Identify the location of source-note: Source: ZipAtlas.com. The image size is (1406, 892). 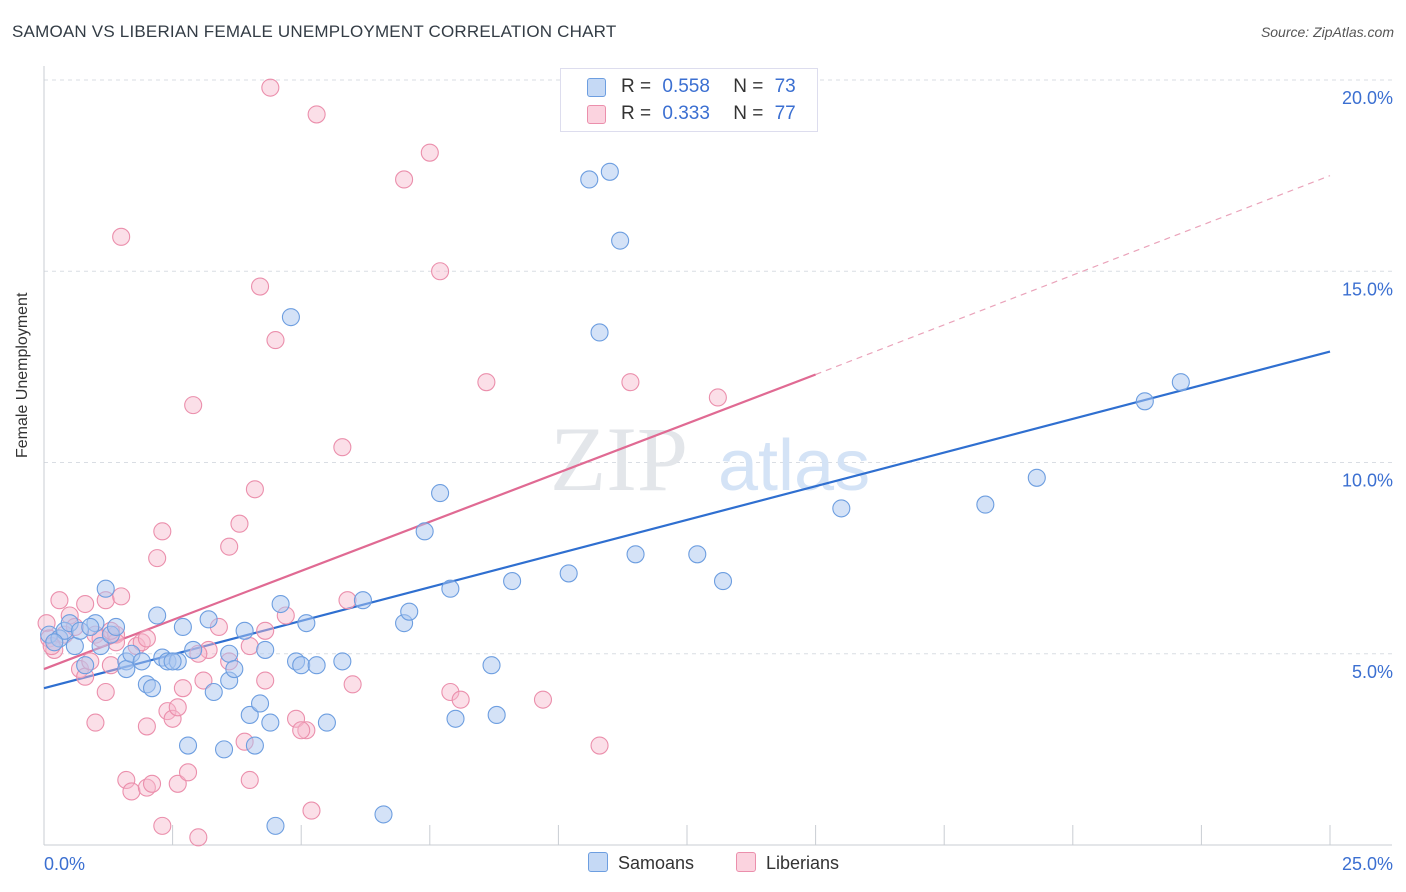
(1327, 32).